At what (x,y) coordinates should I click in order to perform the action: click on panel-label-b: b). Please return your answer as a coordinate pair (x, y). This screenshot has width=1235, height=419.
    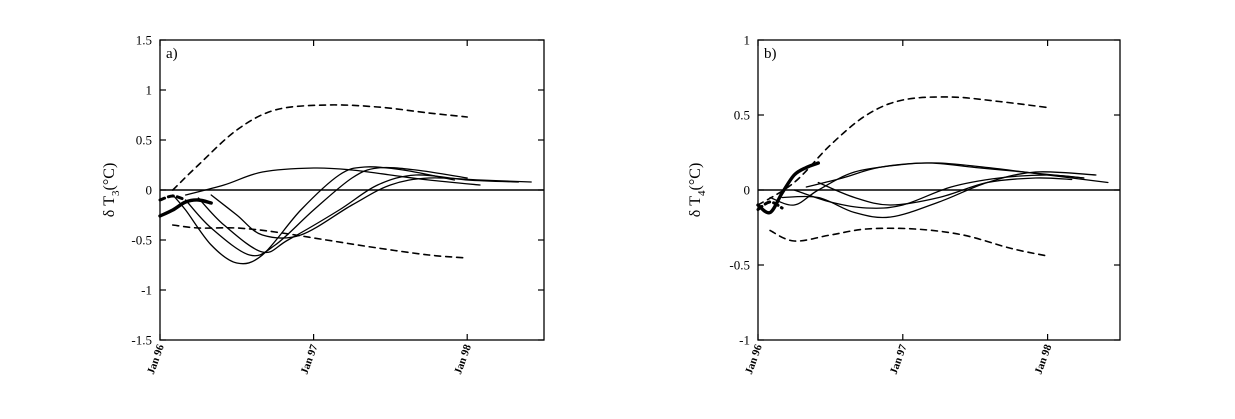
    Looking at the image, I should click on (770, 54).